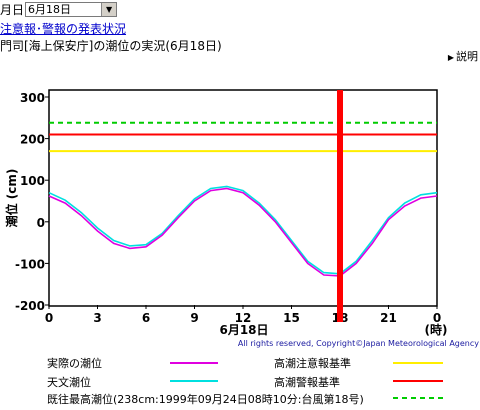 The width and height of the screenshot is (480, 410). Describe the element at coordinates (32, 98) in the screenshot. I see `y-tick-label: 300` at that location.